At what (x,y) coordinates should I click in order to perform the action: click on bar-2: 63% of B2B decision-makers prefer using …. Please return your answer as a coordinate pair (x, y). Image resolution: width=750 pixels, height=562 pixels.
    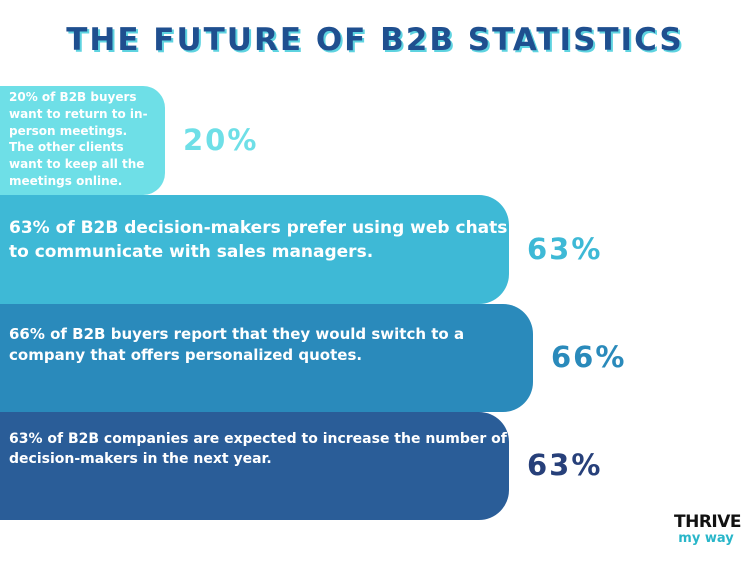
    Looking at the image, I should click on (254, 249).